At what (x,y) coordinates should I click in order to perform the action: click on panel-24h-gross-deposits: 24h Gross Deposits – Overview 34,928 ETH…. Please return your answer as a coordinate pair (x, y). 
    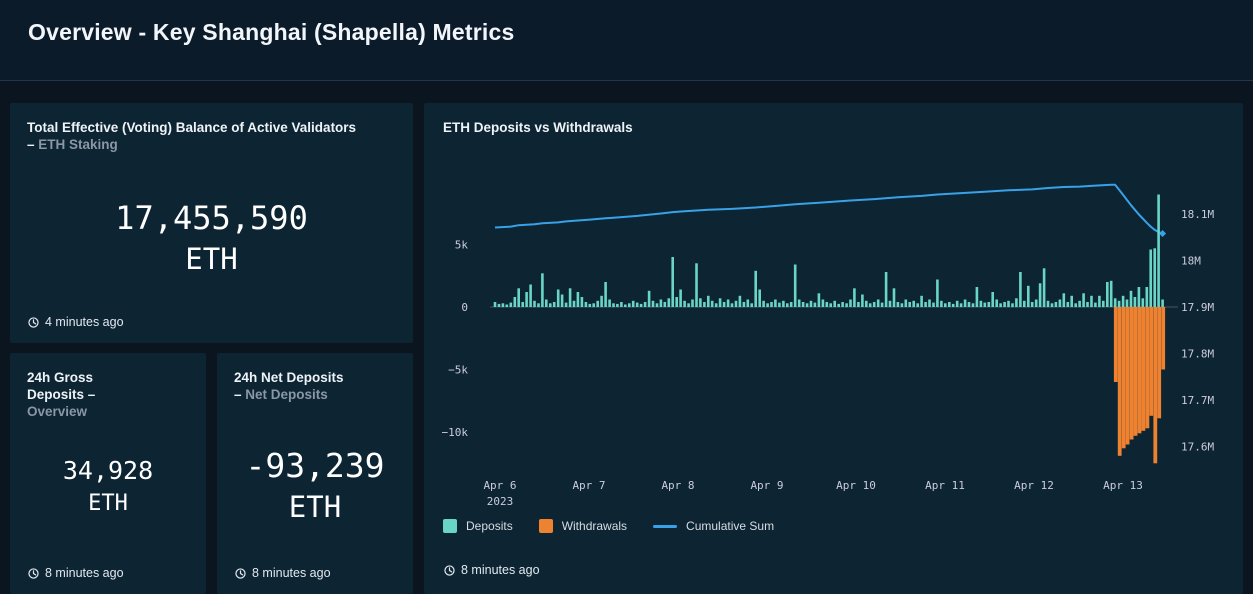
    Looking at the image, I should click on (108, 473).